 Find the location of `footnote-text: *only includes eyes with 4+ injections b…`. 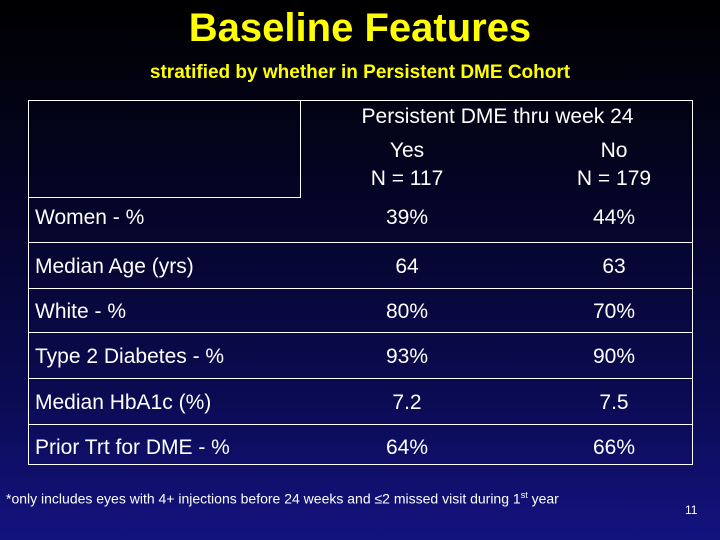

footnote-text: *only includes eyes with 4+ injections b… is located at coordinates (263, 498).